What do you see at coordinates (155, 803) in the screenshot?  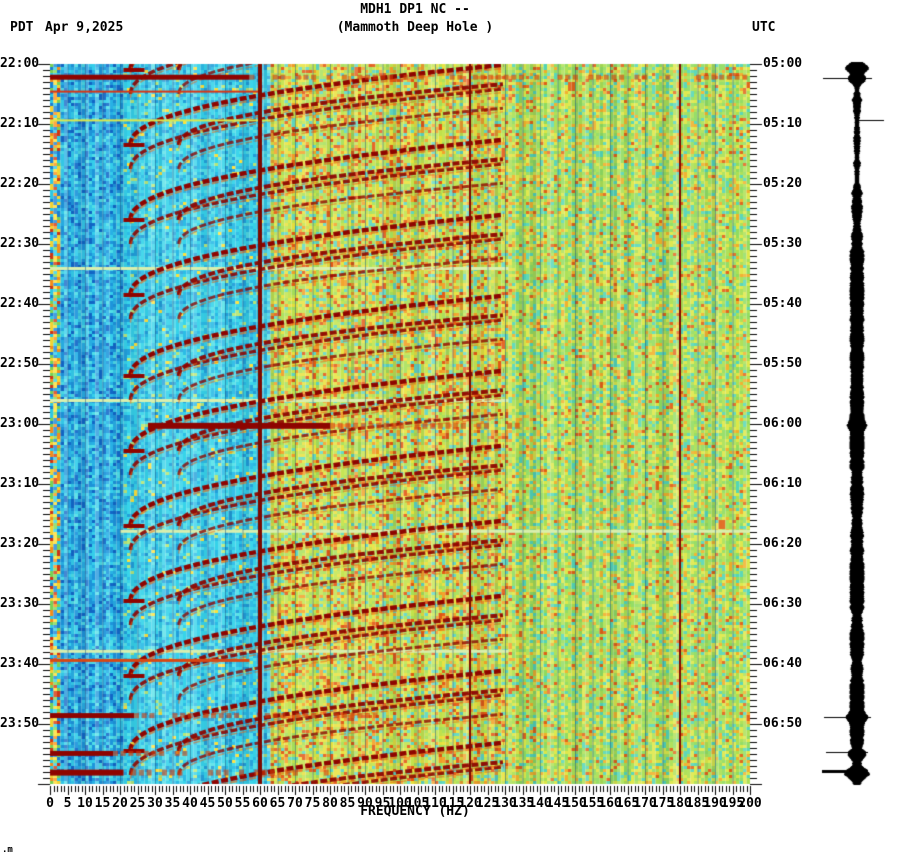 I see `freq-tick-label: 30` at bounding box center [155, 803].